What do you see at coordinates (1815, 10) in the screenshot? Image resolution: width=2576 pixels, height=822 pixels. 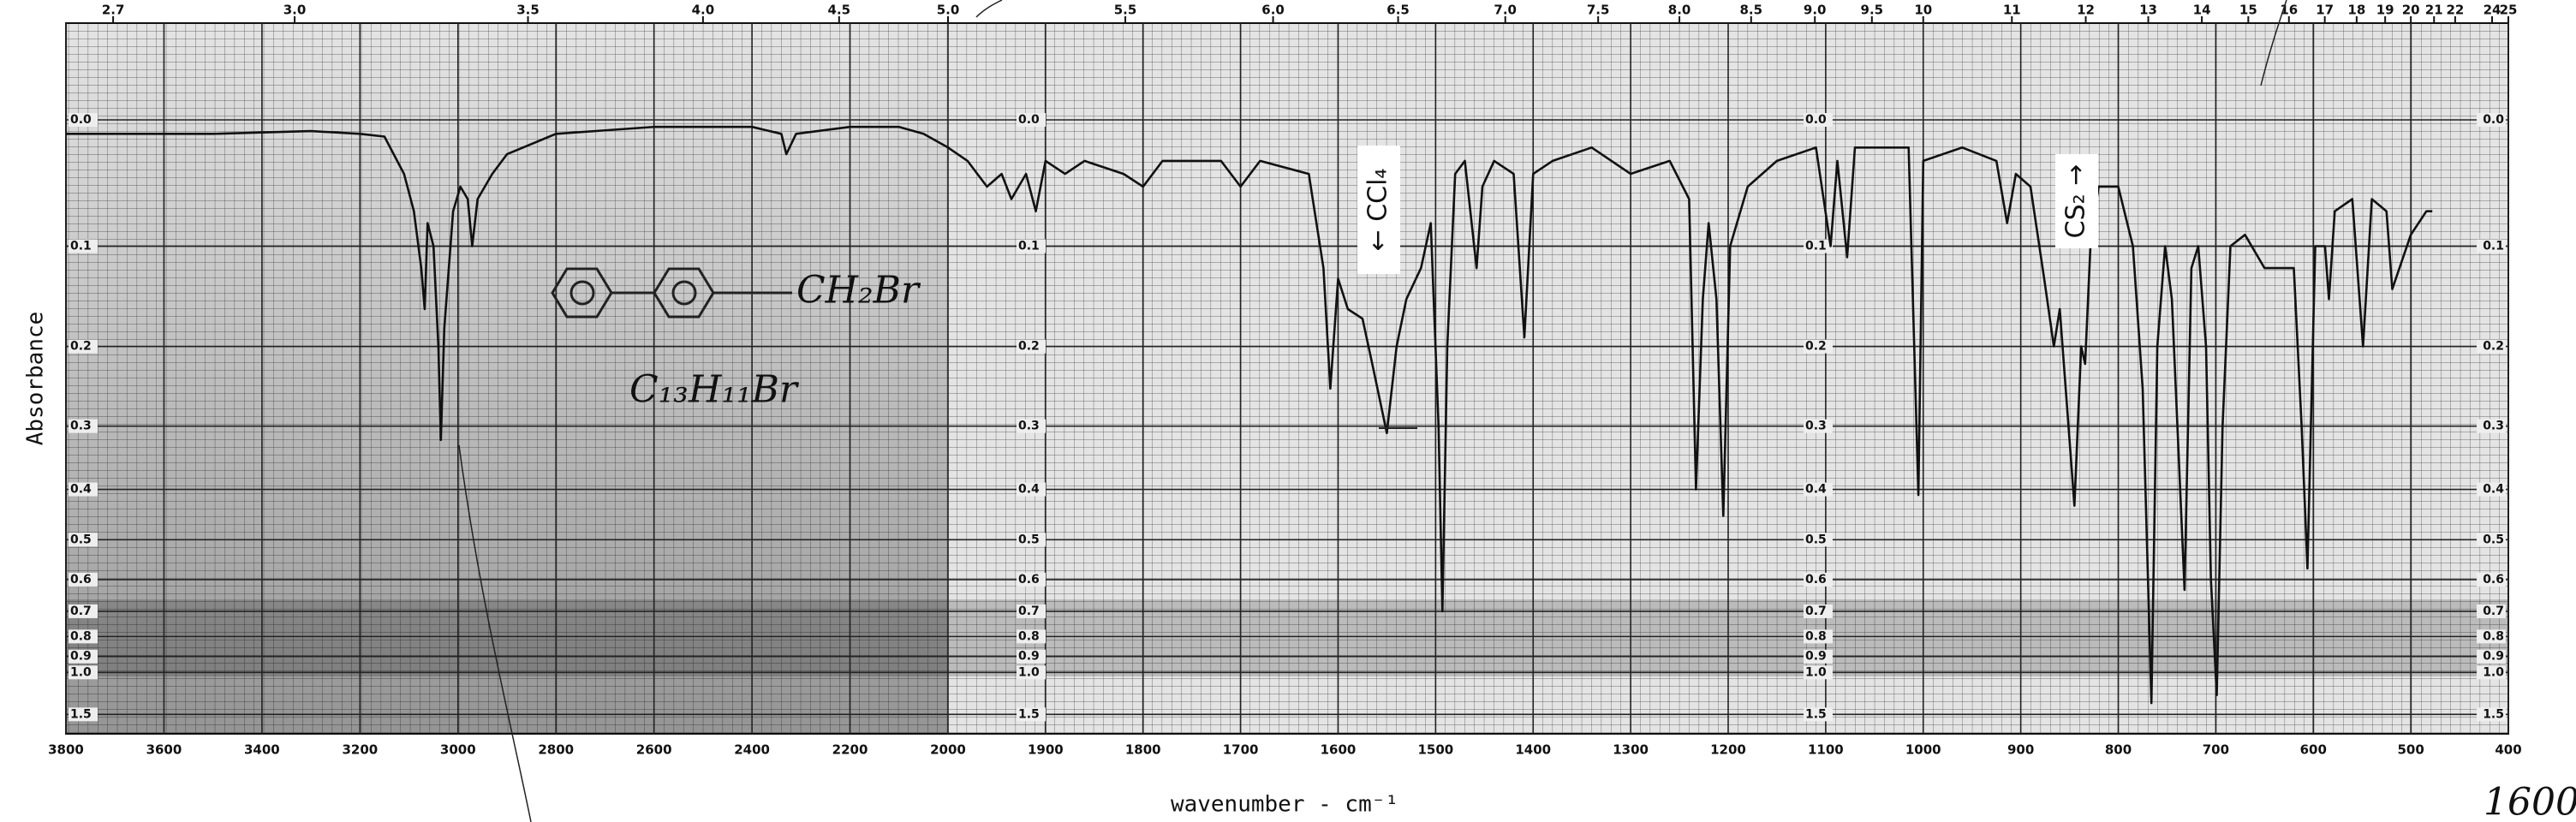 I see `x2-tick-label: 9.0` at bounding box center [1815, 10].